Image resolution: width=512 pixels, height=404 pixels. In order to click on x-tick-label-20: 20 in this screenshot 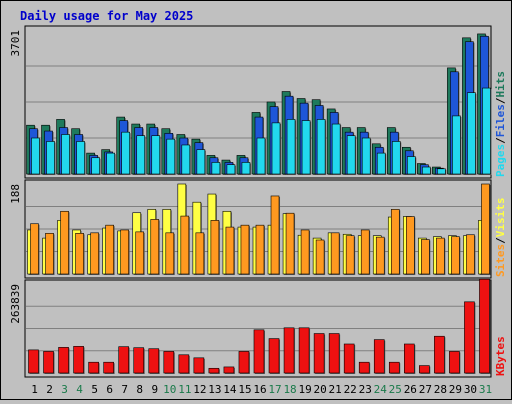, I will do `click(320, 389)`.